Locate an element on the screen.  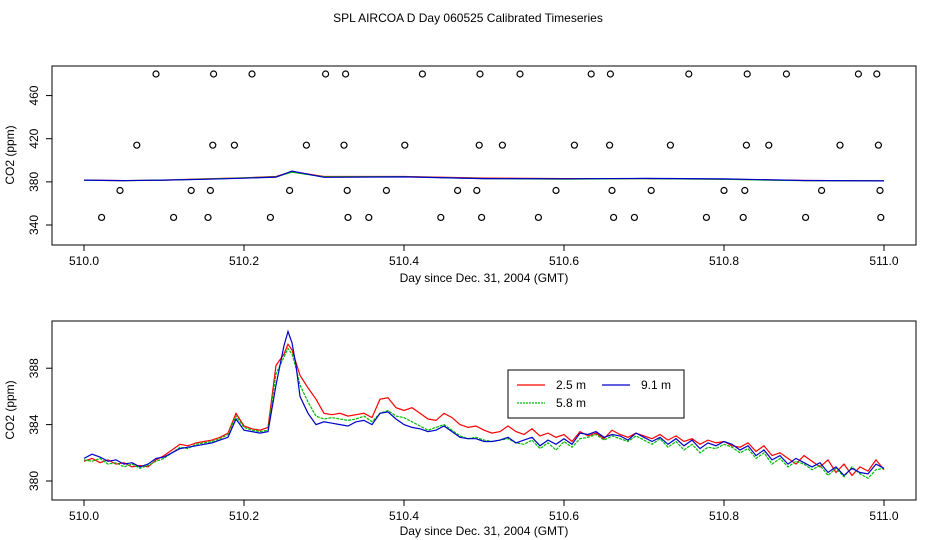
series-line-9-1-m is located at coordinates (484, 176).